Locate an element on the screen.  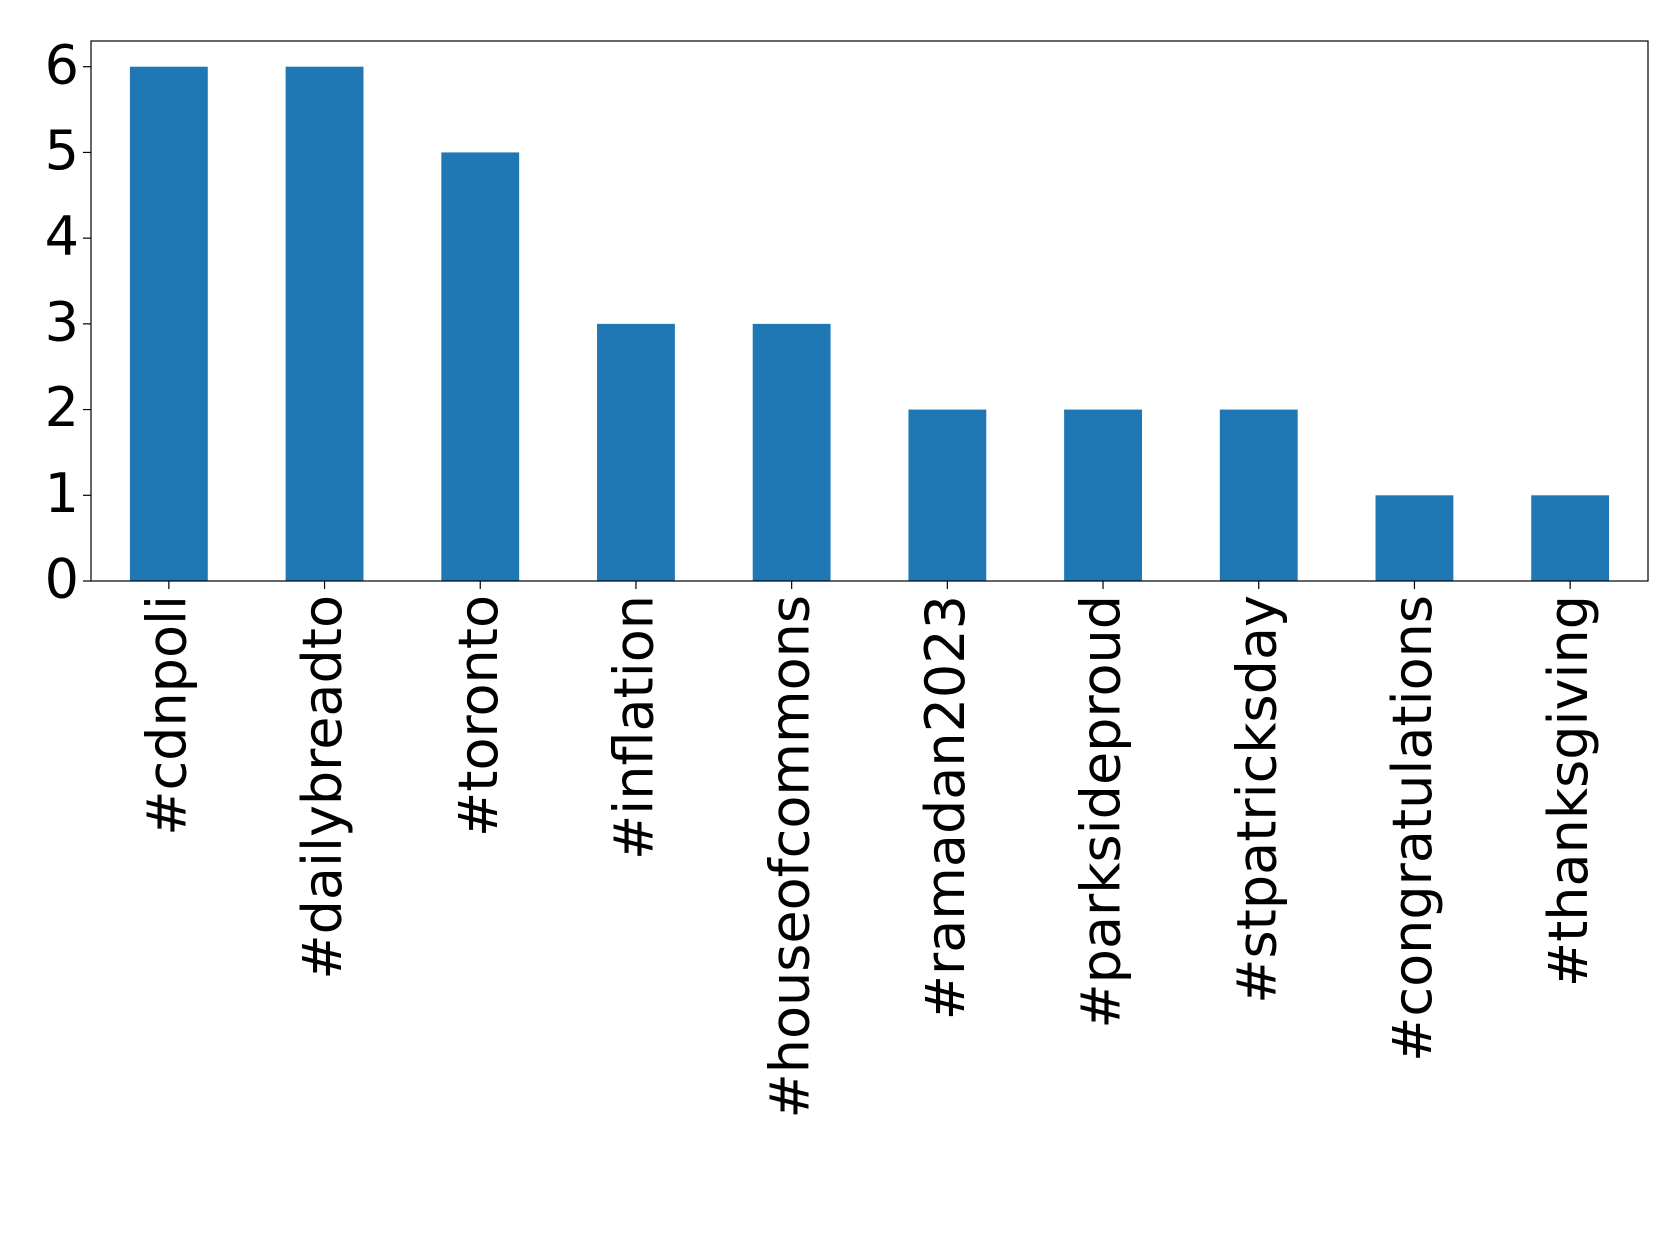
y-tick-label: 0 is located at coordinates (62, 579).